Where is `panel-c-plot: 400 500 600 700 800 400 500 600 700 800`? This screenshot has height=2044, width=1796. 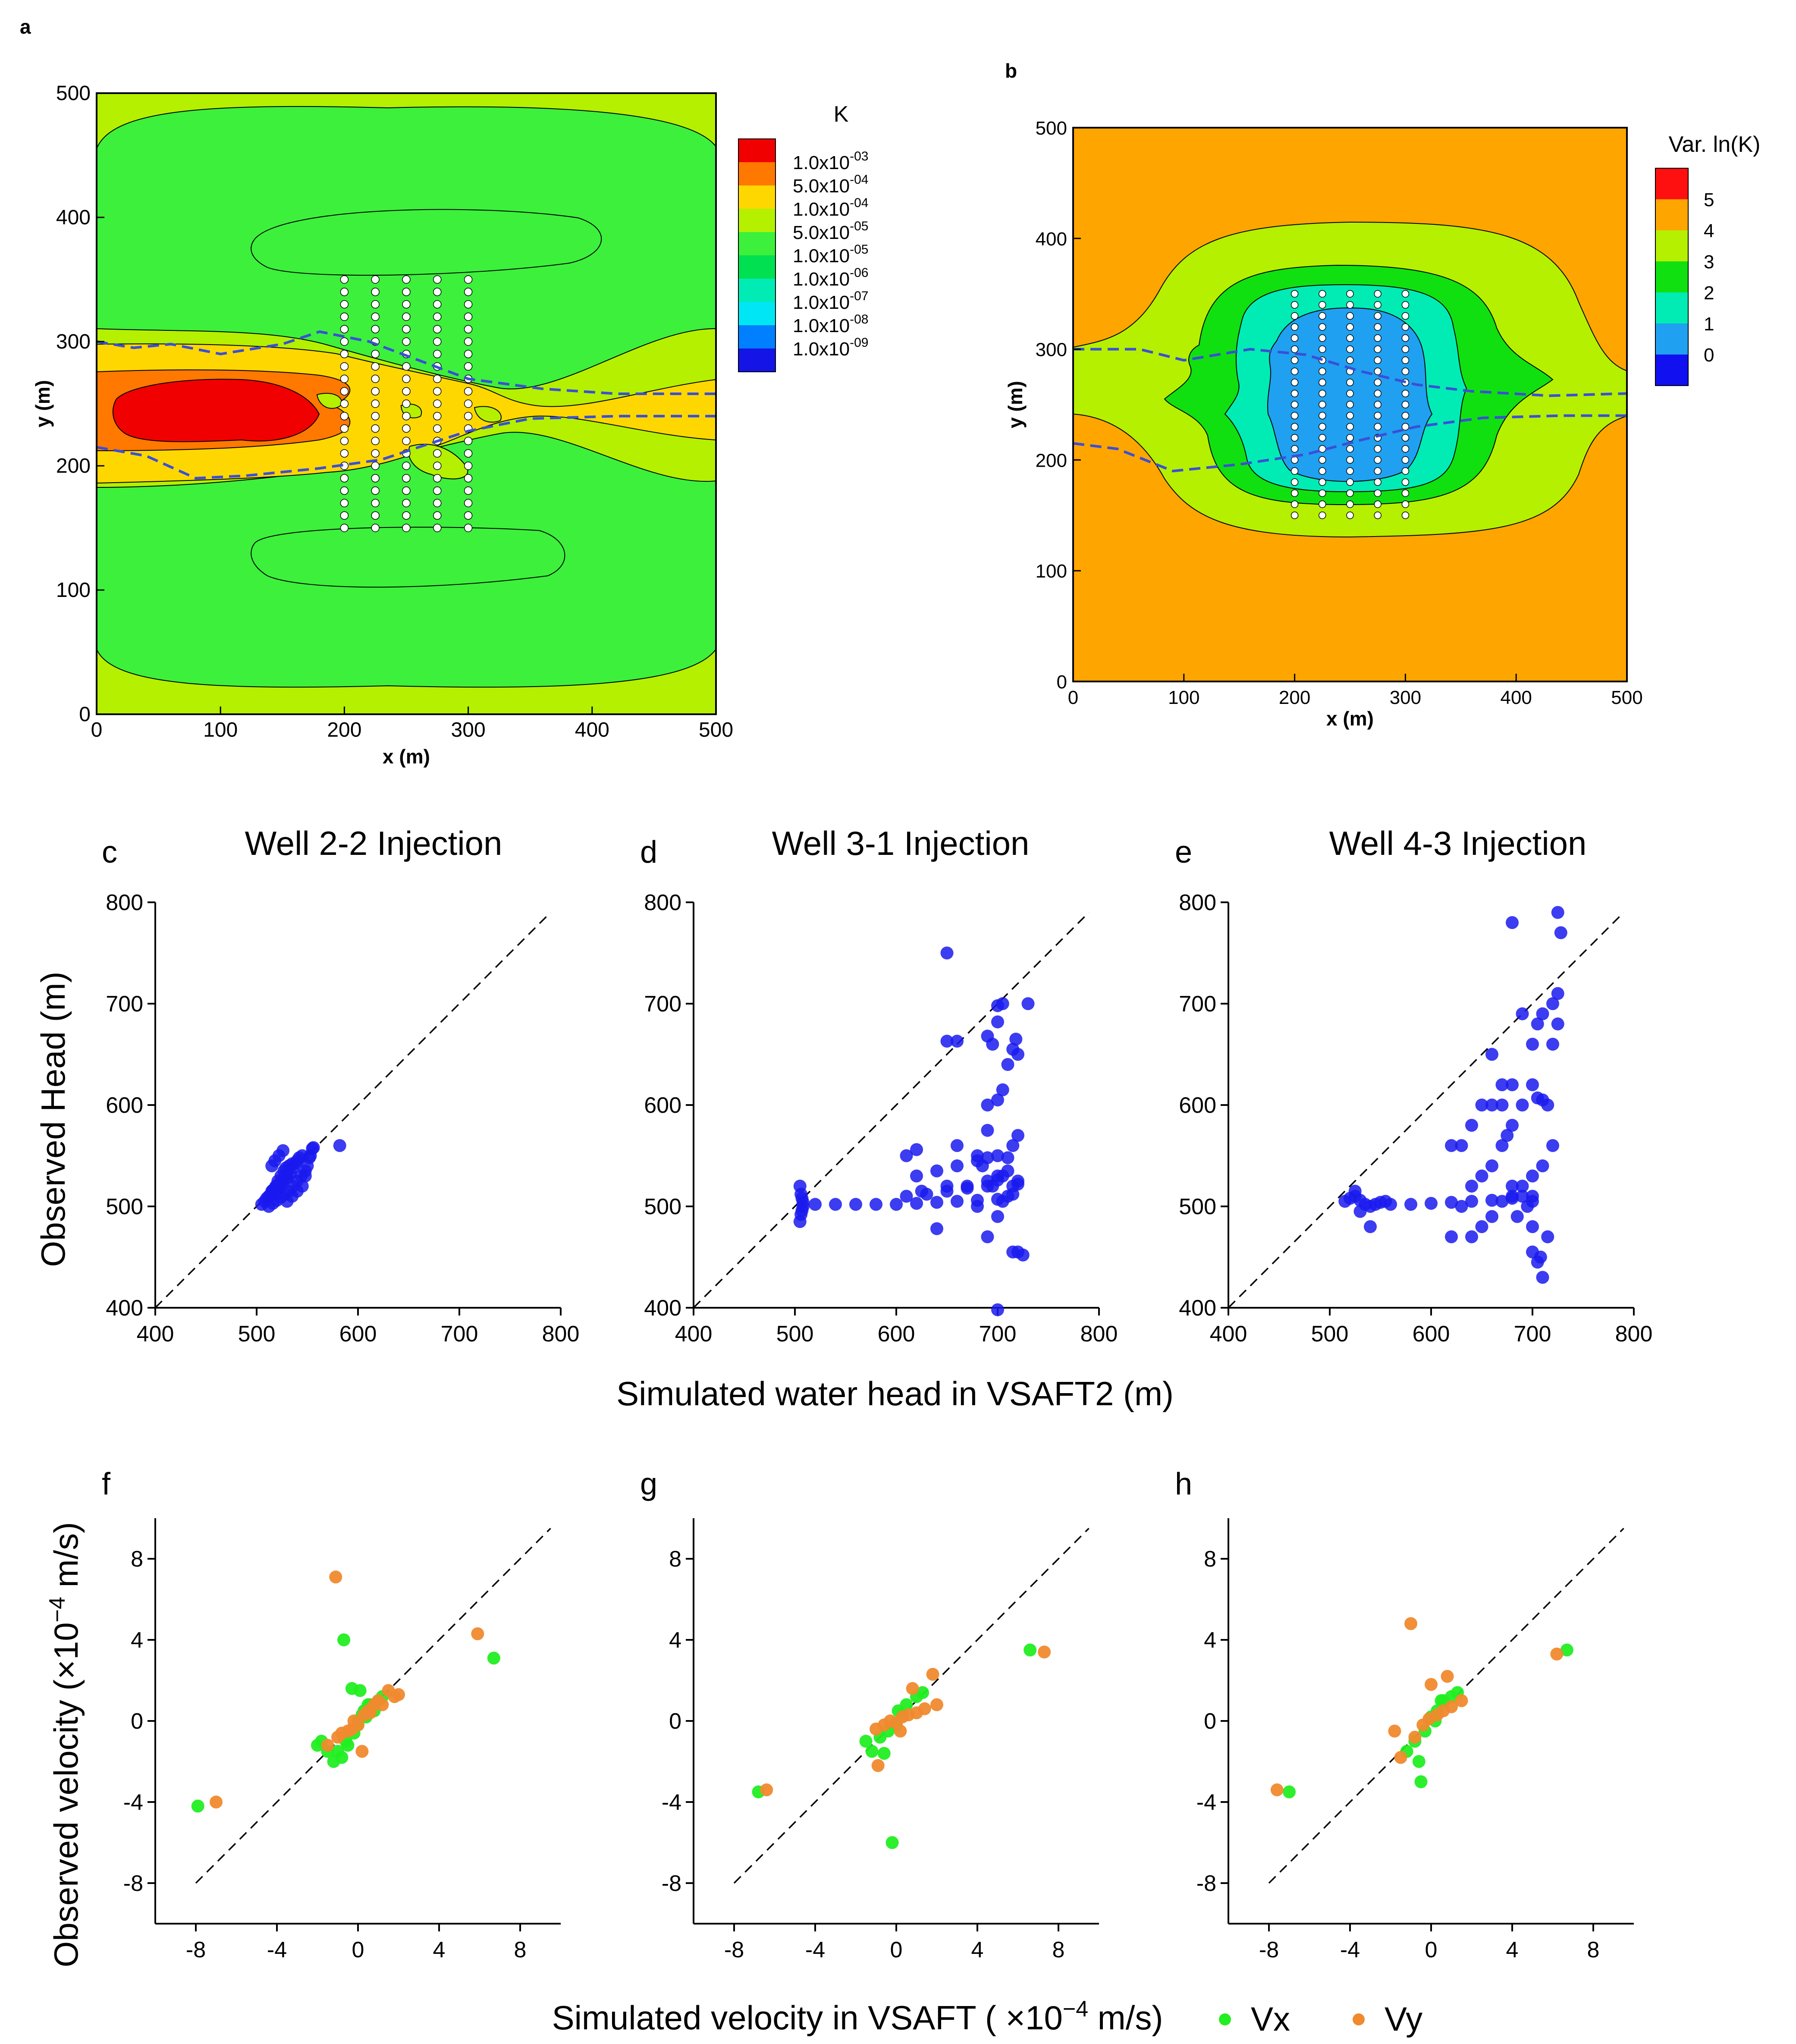 panel-c-plot: 400 500 600 700 800 400 500 600 700 800 is located at coordinates (342, 1118).